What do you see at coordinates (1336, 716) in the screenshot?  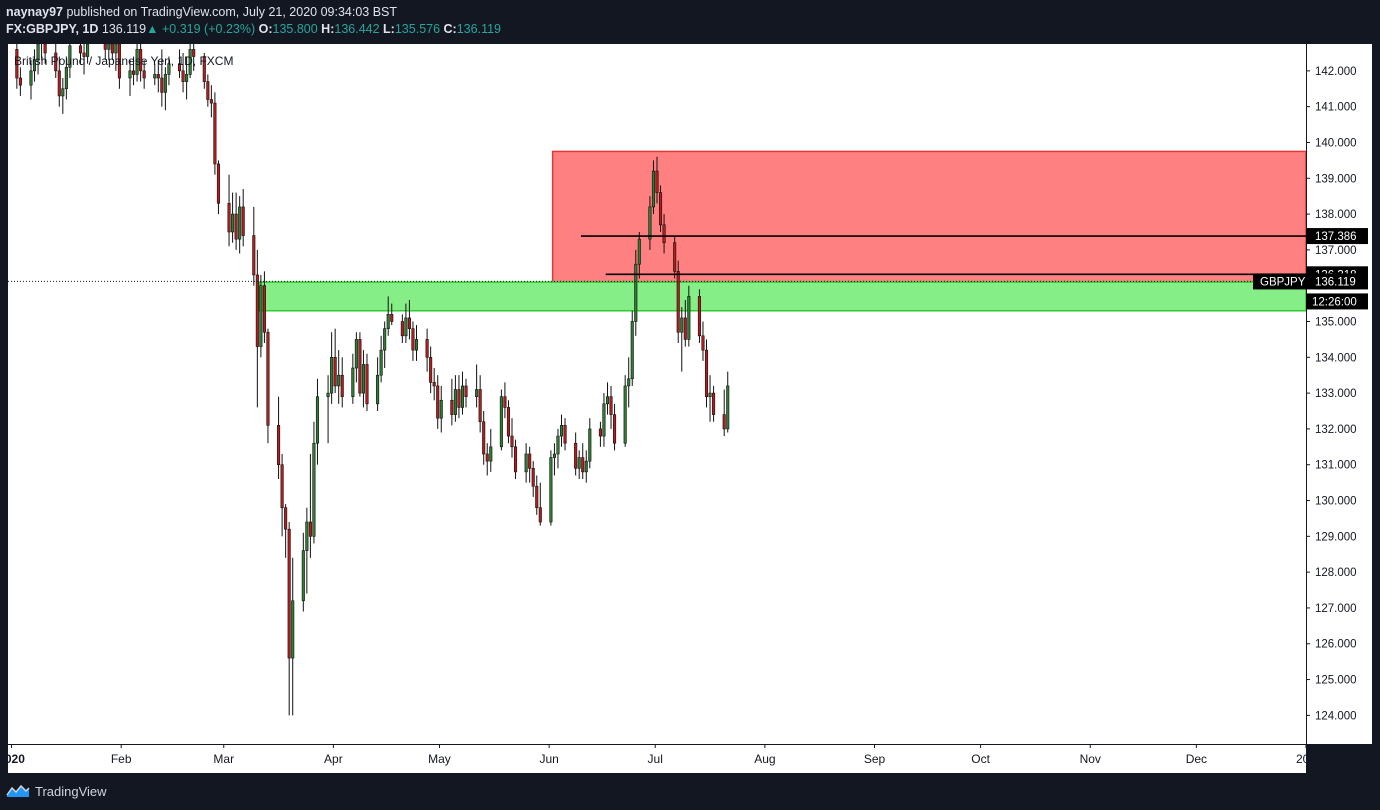 I see `y-tick-label: 124.000` at bounding box center [1336, 716].